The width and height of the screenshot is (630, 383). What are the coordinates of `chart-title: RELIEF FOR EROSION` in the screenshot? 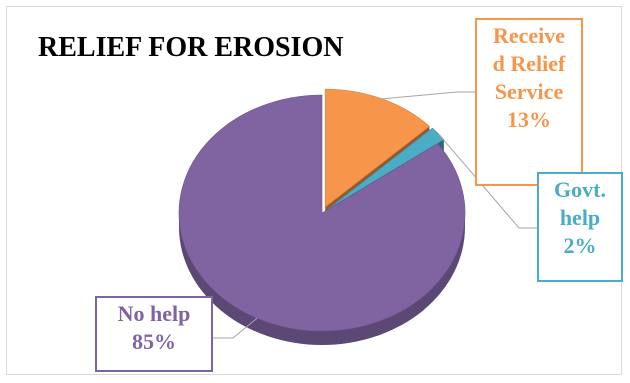 It's located at (191, 47).